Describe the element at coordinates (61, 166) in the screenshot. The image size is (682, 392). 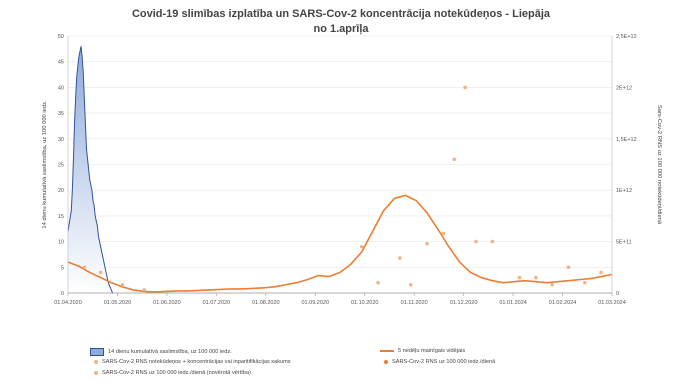
I see `y-left-tick-label: 25` at that location.